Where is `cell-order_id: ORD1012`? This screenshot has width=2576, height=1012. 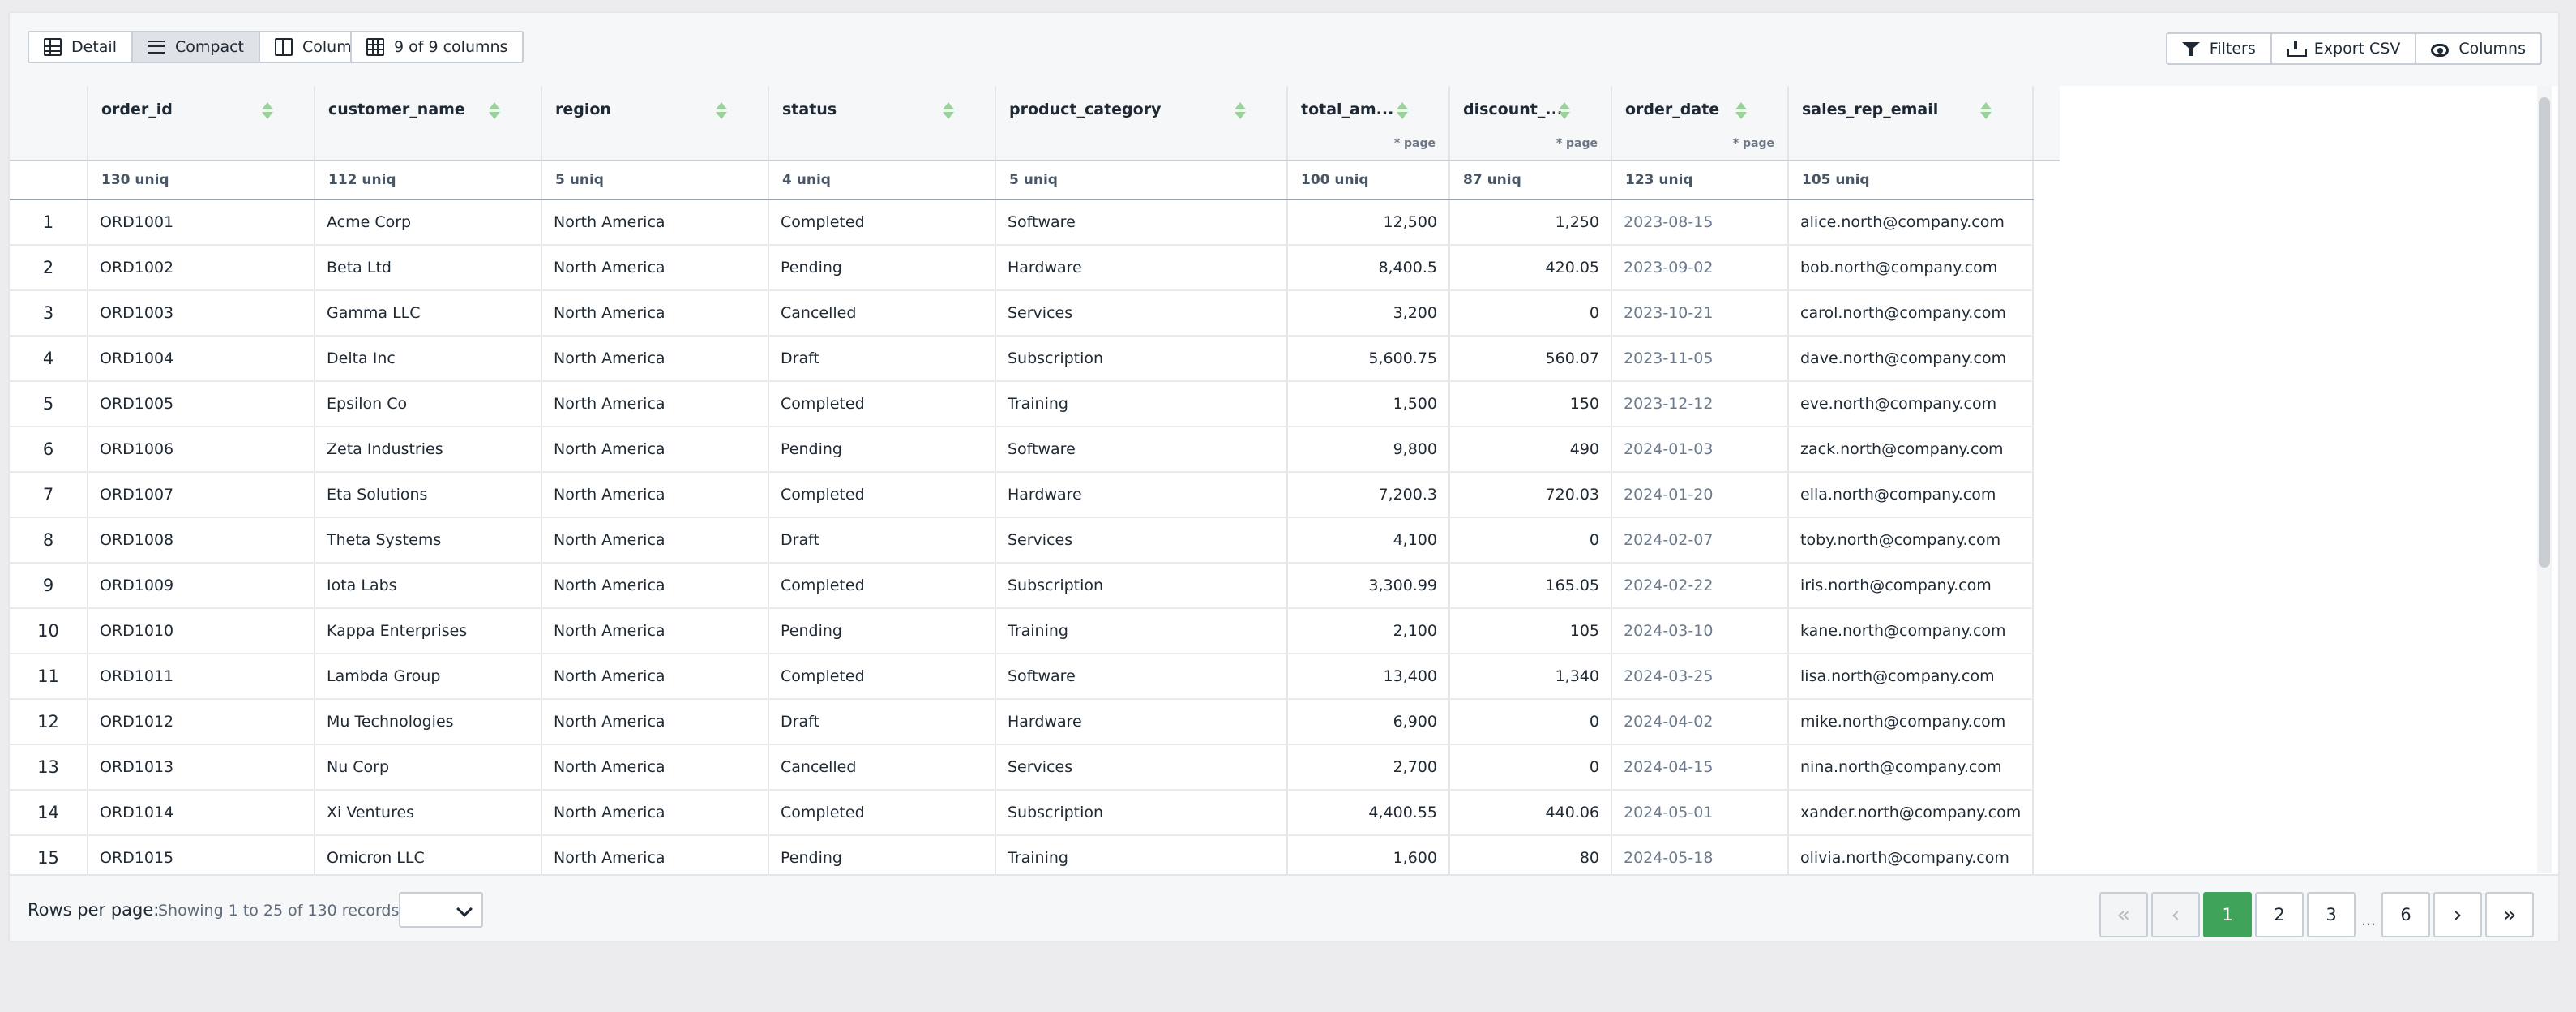 cell-order_id: ORD1012 is located at coordinates (201, 722).